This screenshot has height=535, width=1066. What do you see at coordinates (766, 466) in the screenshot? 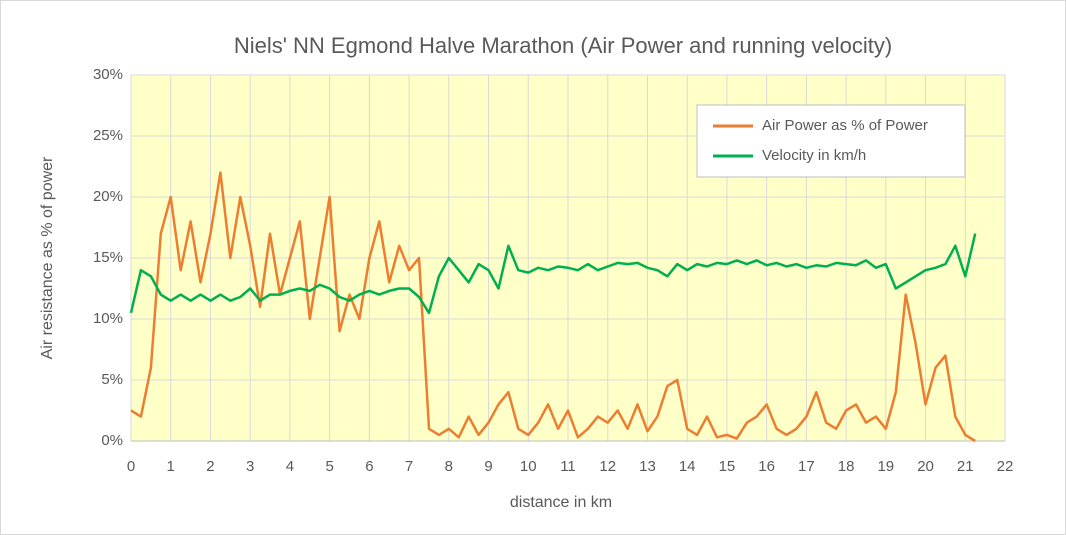
I see `x-tick-label: 16` at bounding box center [766, 466].